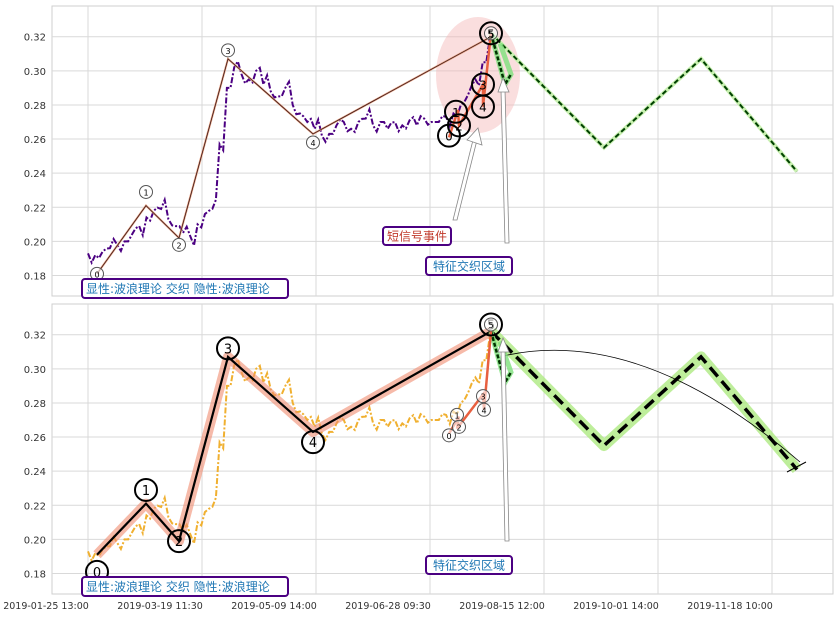 This screenshot has width=839, height=621. I want to click on x-tick-label: 2019-11-18 10:00, so click(730, 606).